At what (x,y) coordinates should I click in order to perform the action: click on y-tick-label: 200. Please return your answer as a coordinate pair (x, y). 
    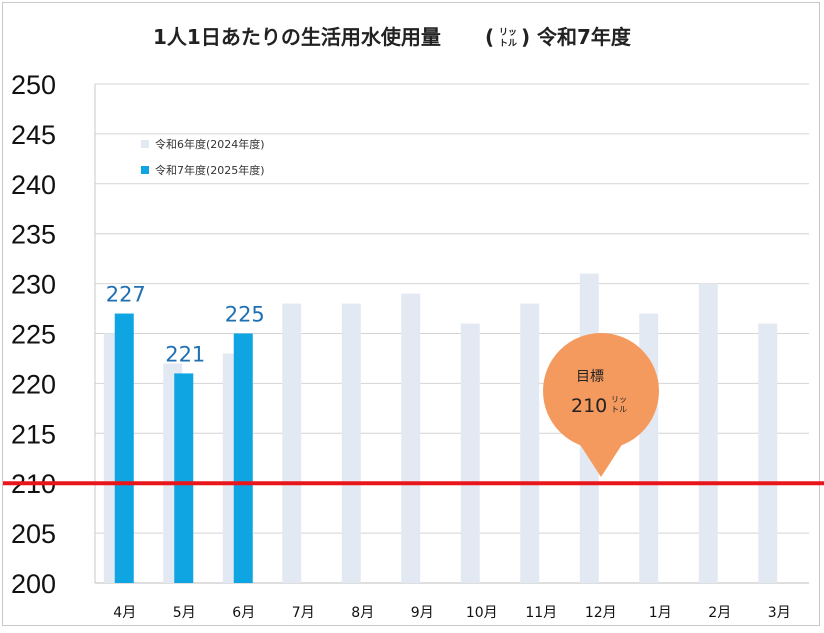
    Looking at the image, I should click on (33, 584).